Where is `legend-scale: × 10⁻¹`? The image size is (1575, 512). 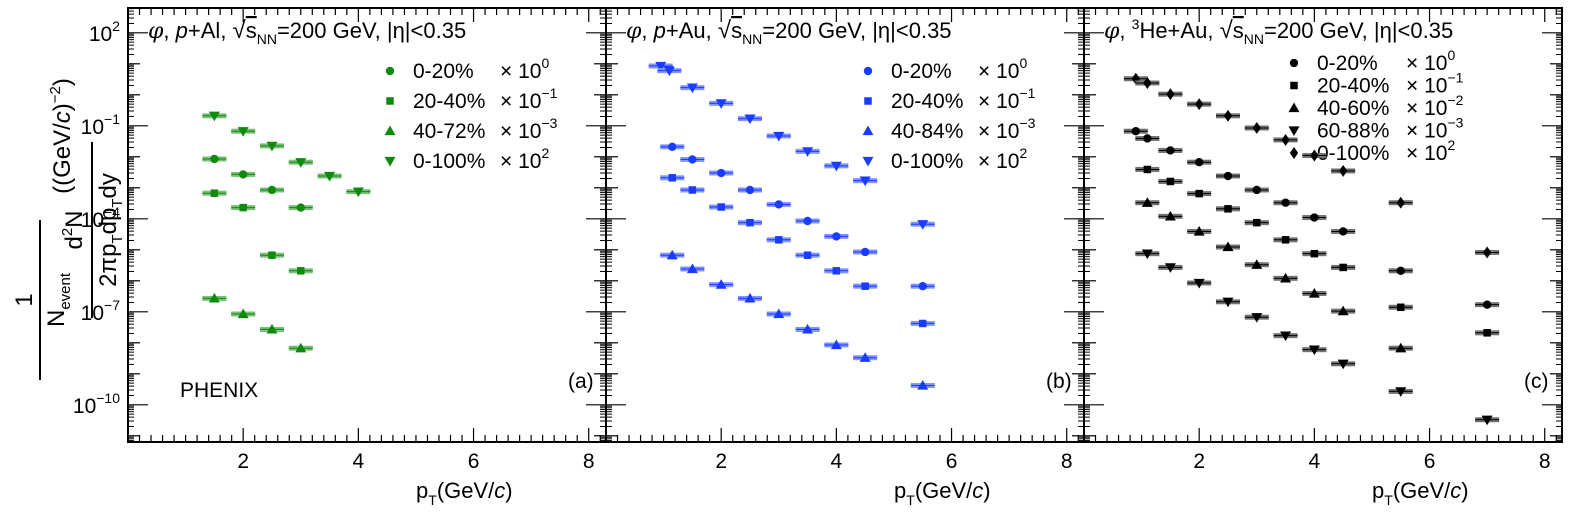 legend-scale: × 10⁻¹ is located at coordinates (1007, 99).